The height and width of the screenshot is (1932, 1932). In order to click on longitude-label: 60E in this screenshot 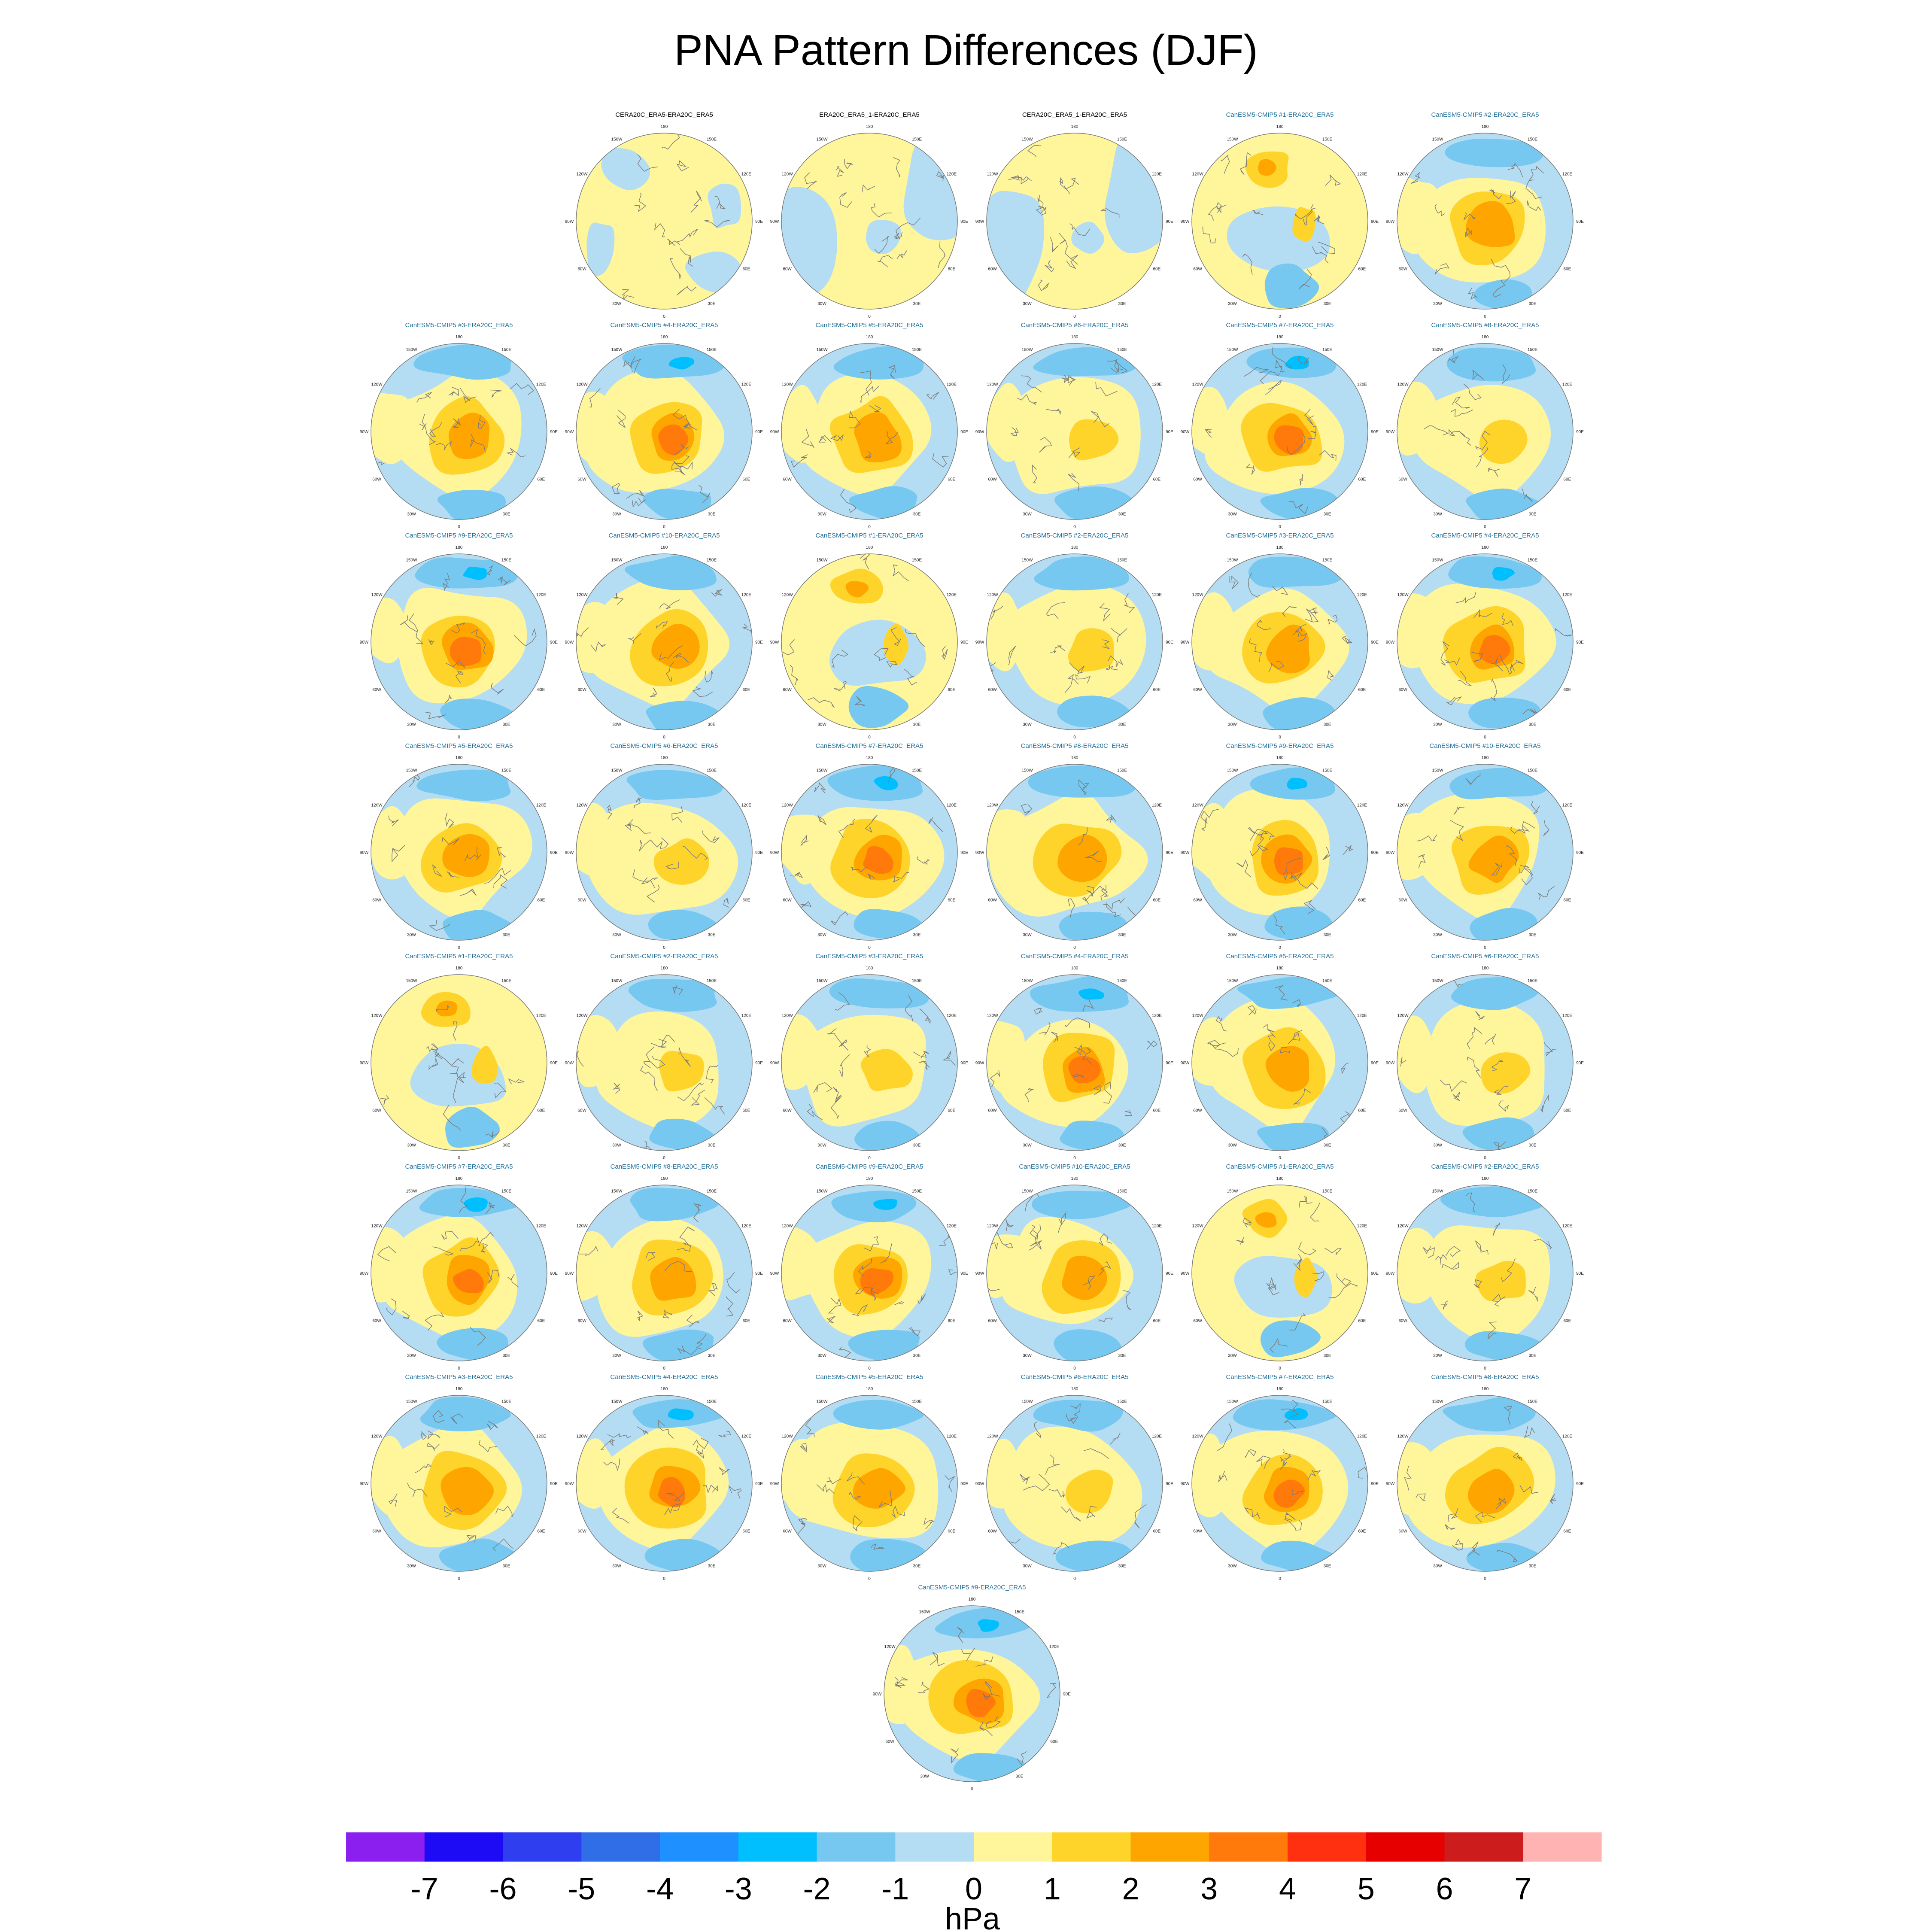, I will do `click(1157, 1532)`.